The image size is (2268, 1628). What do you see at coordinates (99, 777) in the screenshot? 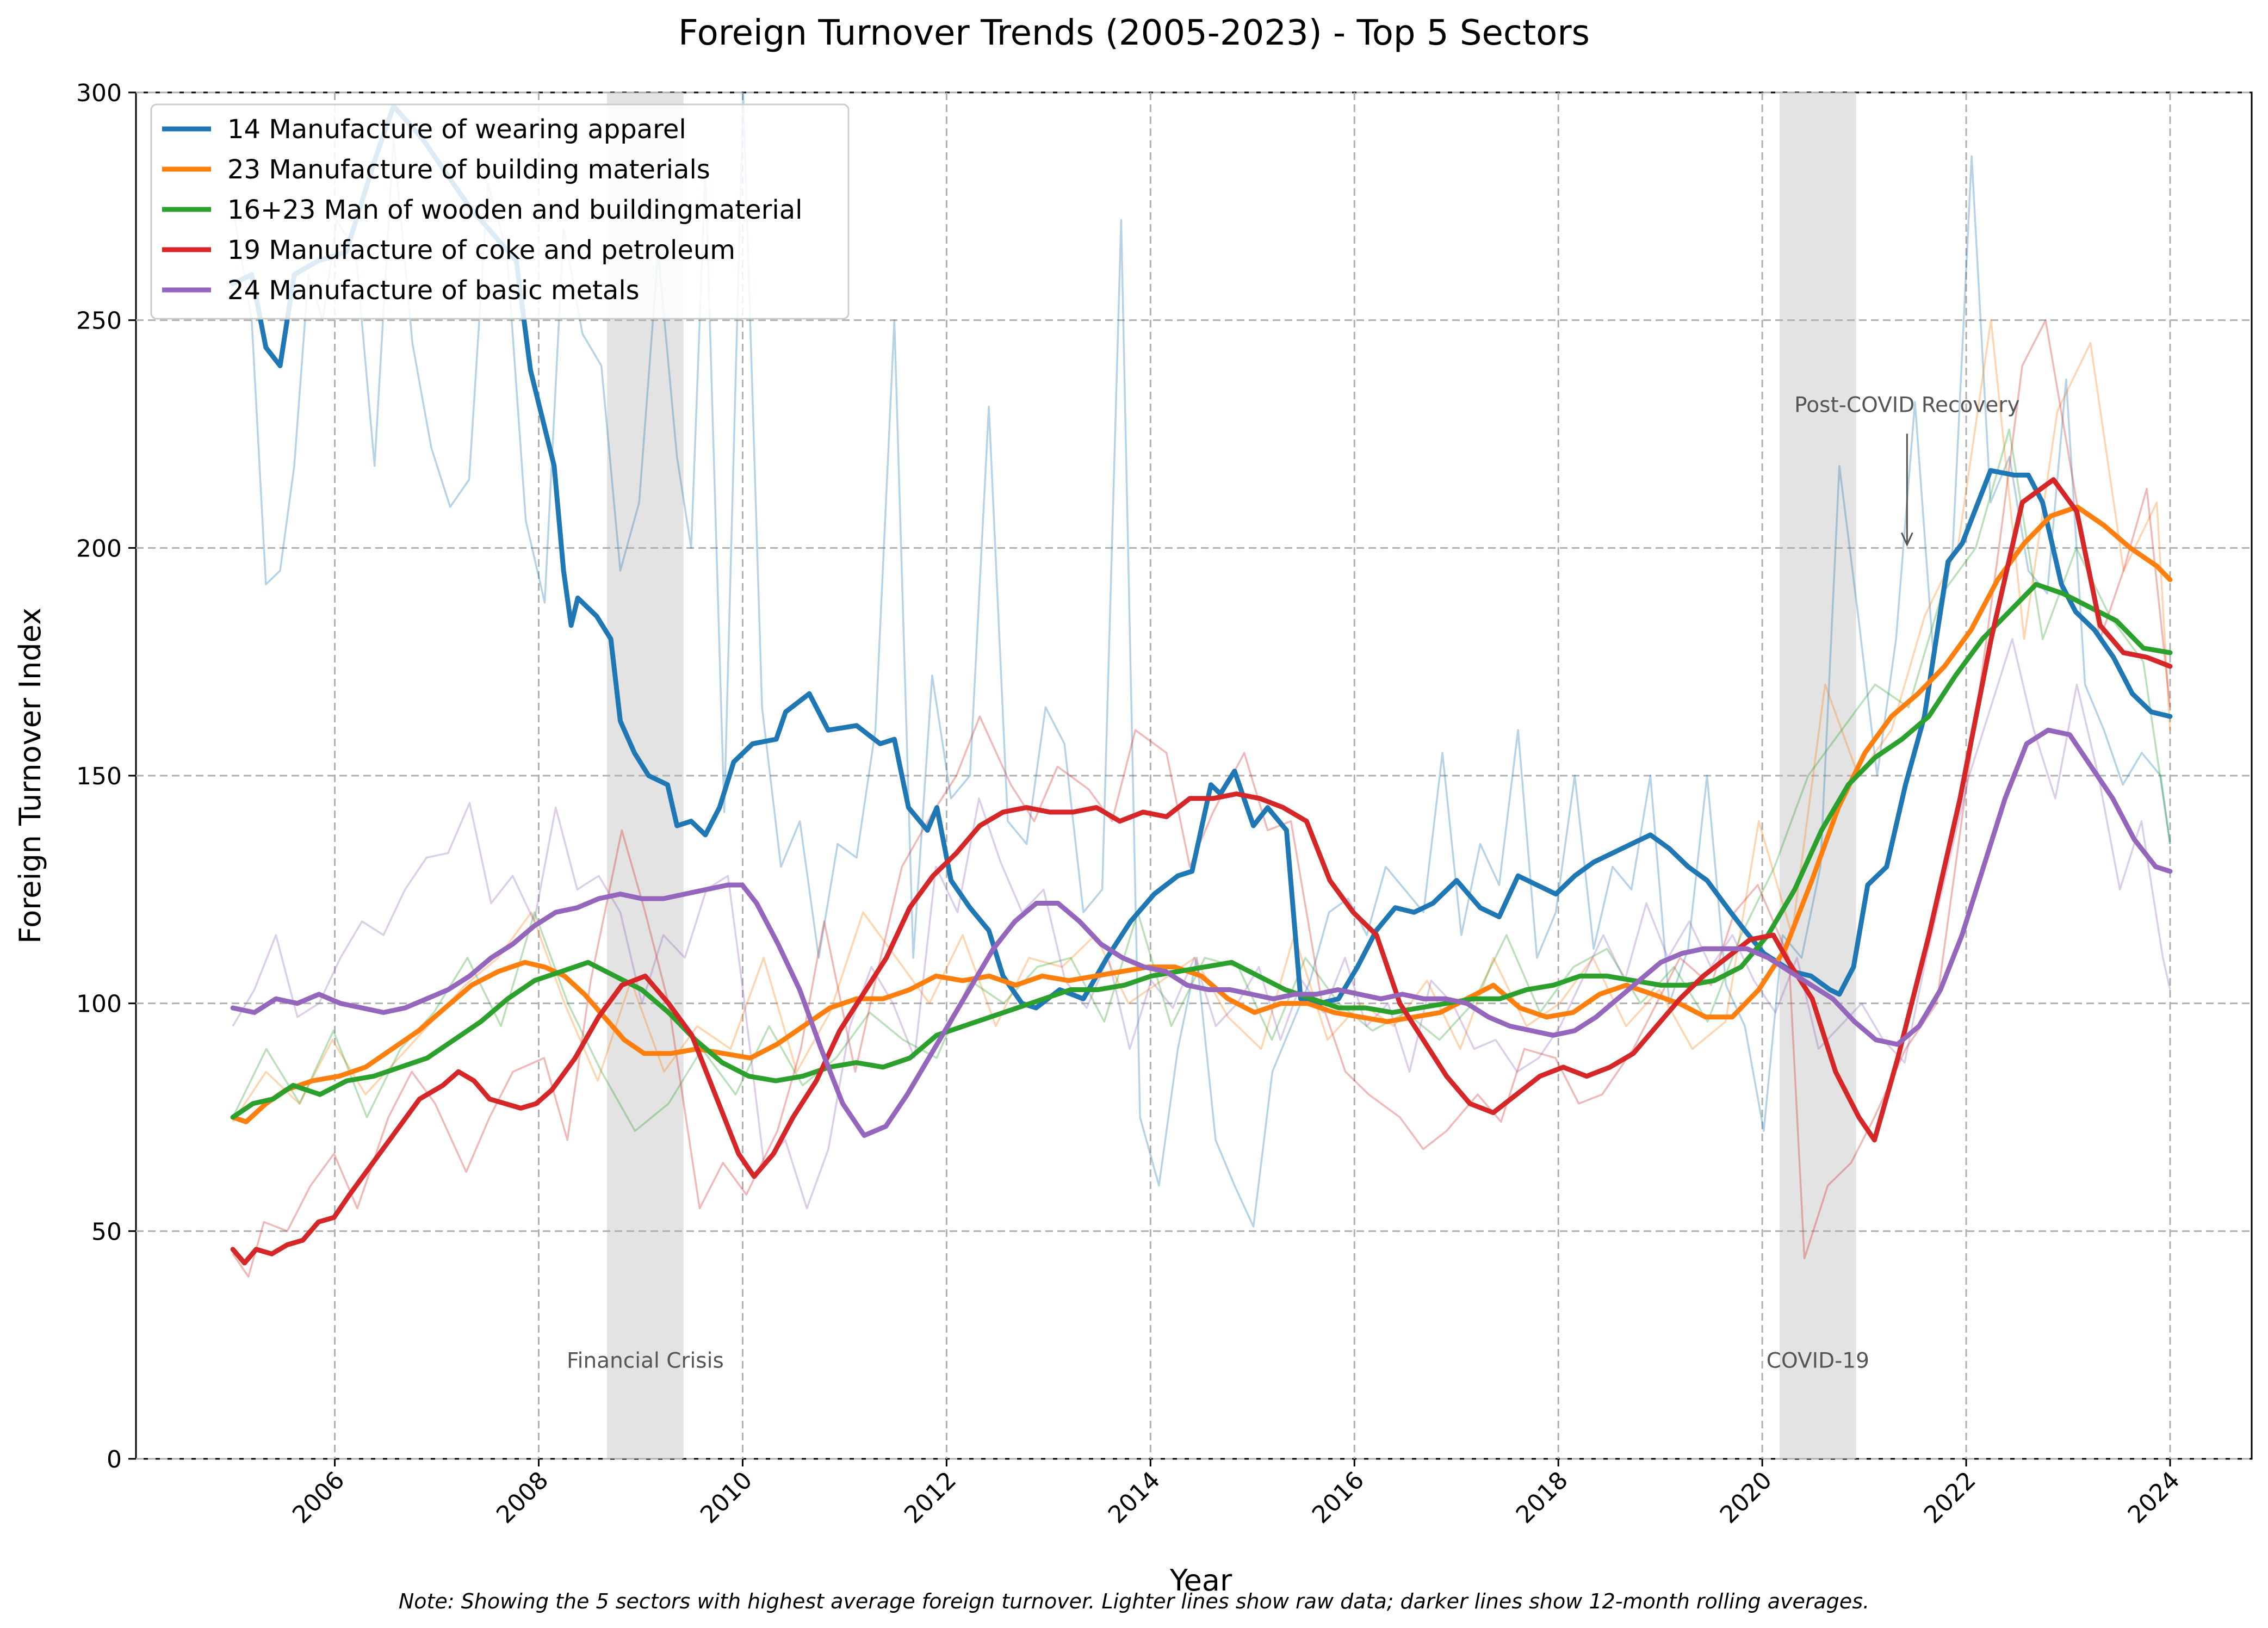
I see `y-tick-label: 150` at bounding box center [99, 777].